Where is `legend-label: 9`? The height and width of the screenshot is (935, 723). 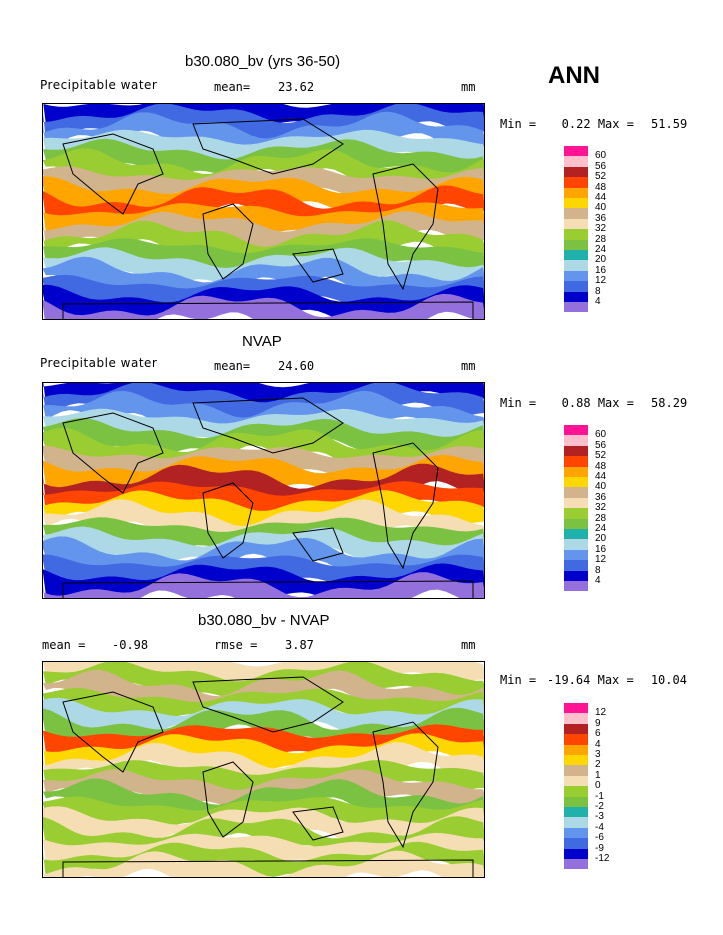
legend-label: 9 is located at coordinates (598, 723).